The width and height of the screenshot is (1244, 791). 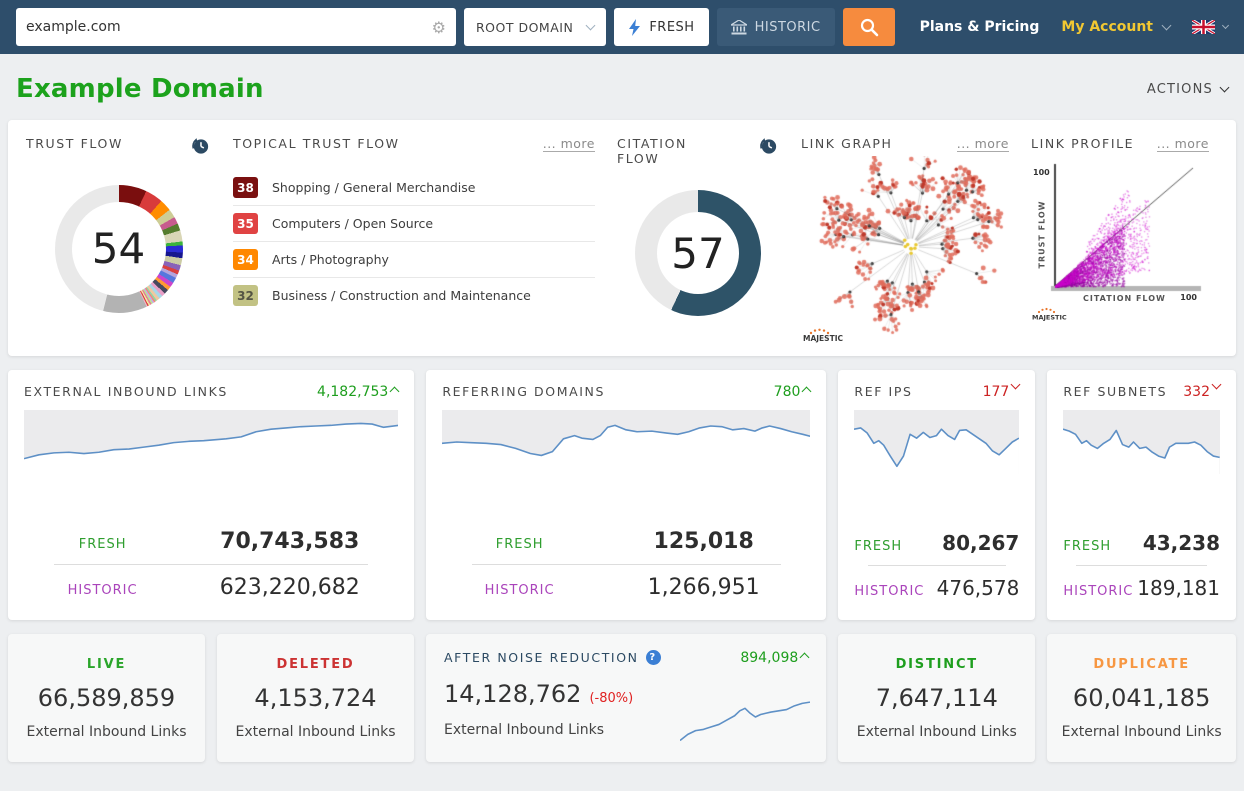 I want to click on fresh-value: 125,018, so click(x=703, y=541).